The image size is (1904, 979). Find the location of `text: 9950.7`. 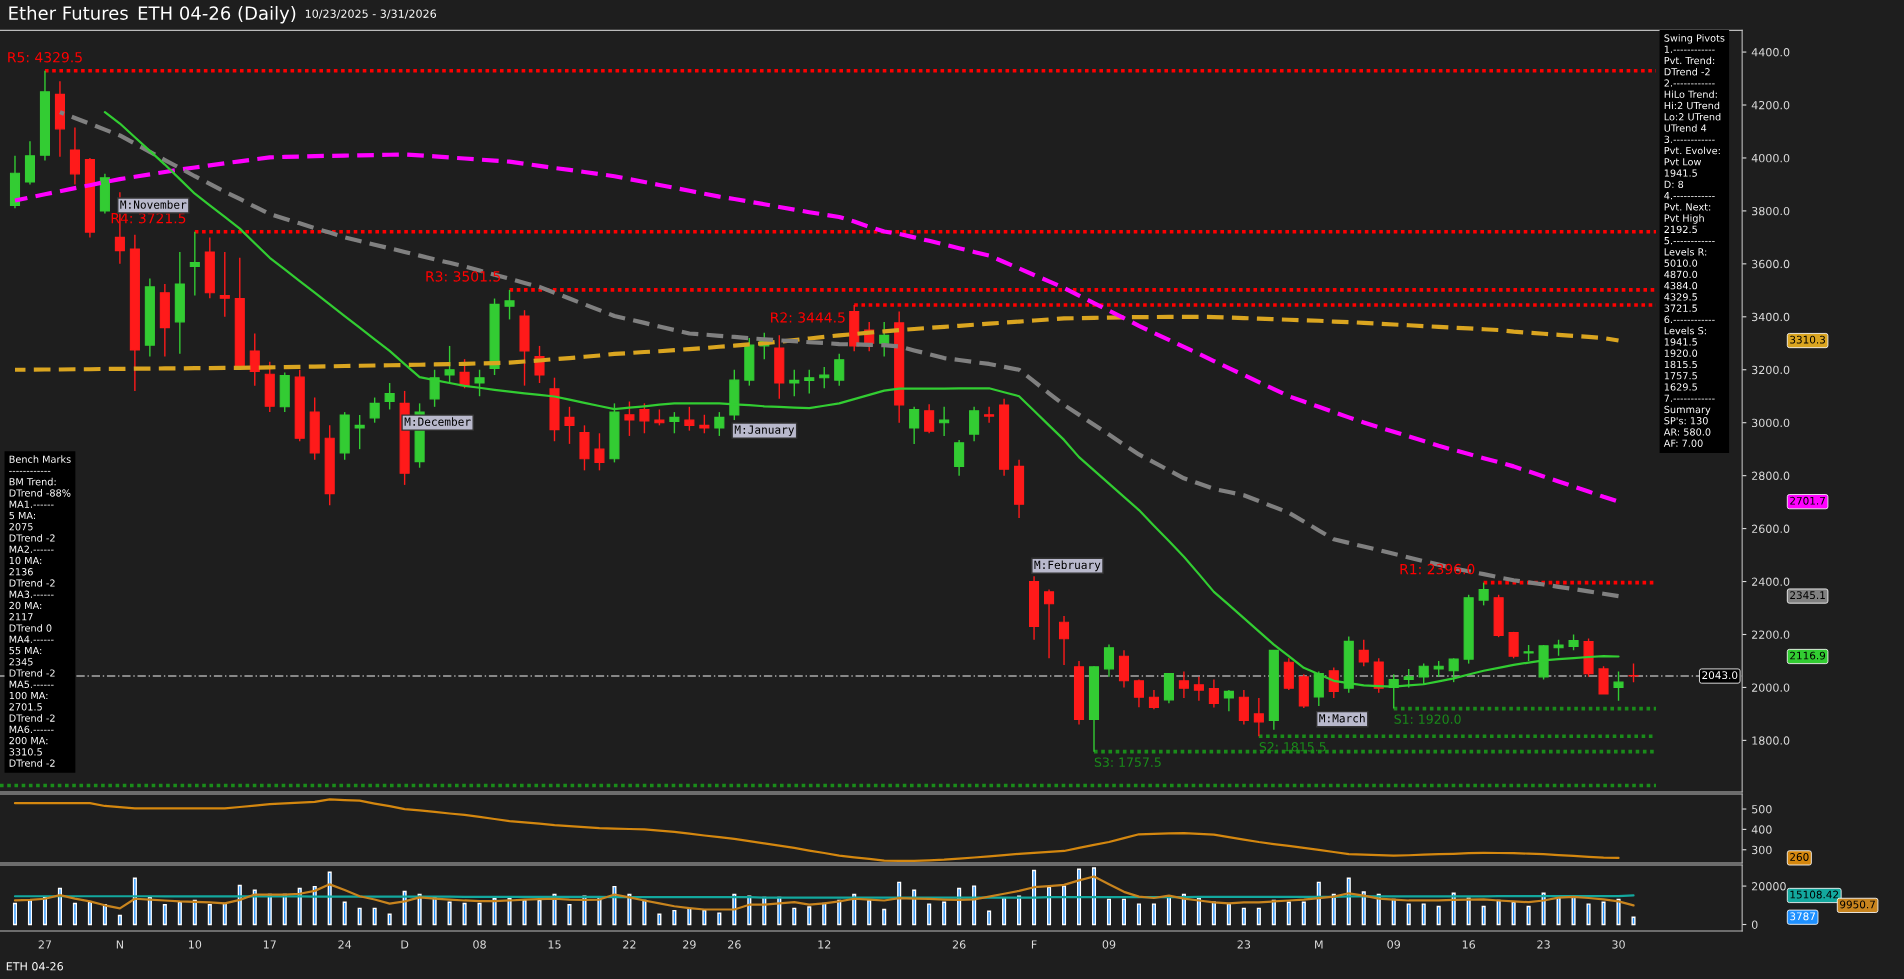

text: 9950.7 is located at coordinates (1857, 904).